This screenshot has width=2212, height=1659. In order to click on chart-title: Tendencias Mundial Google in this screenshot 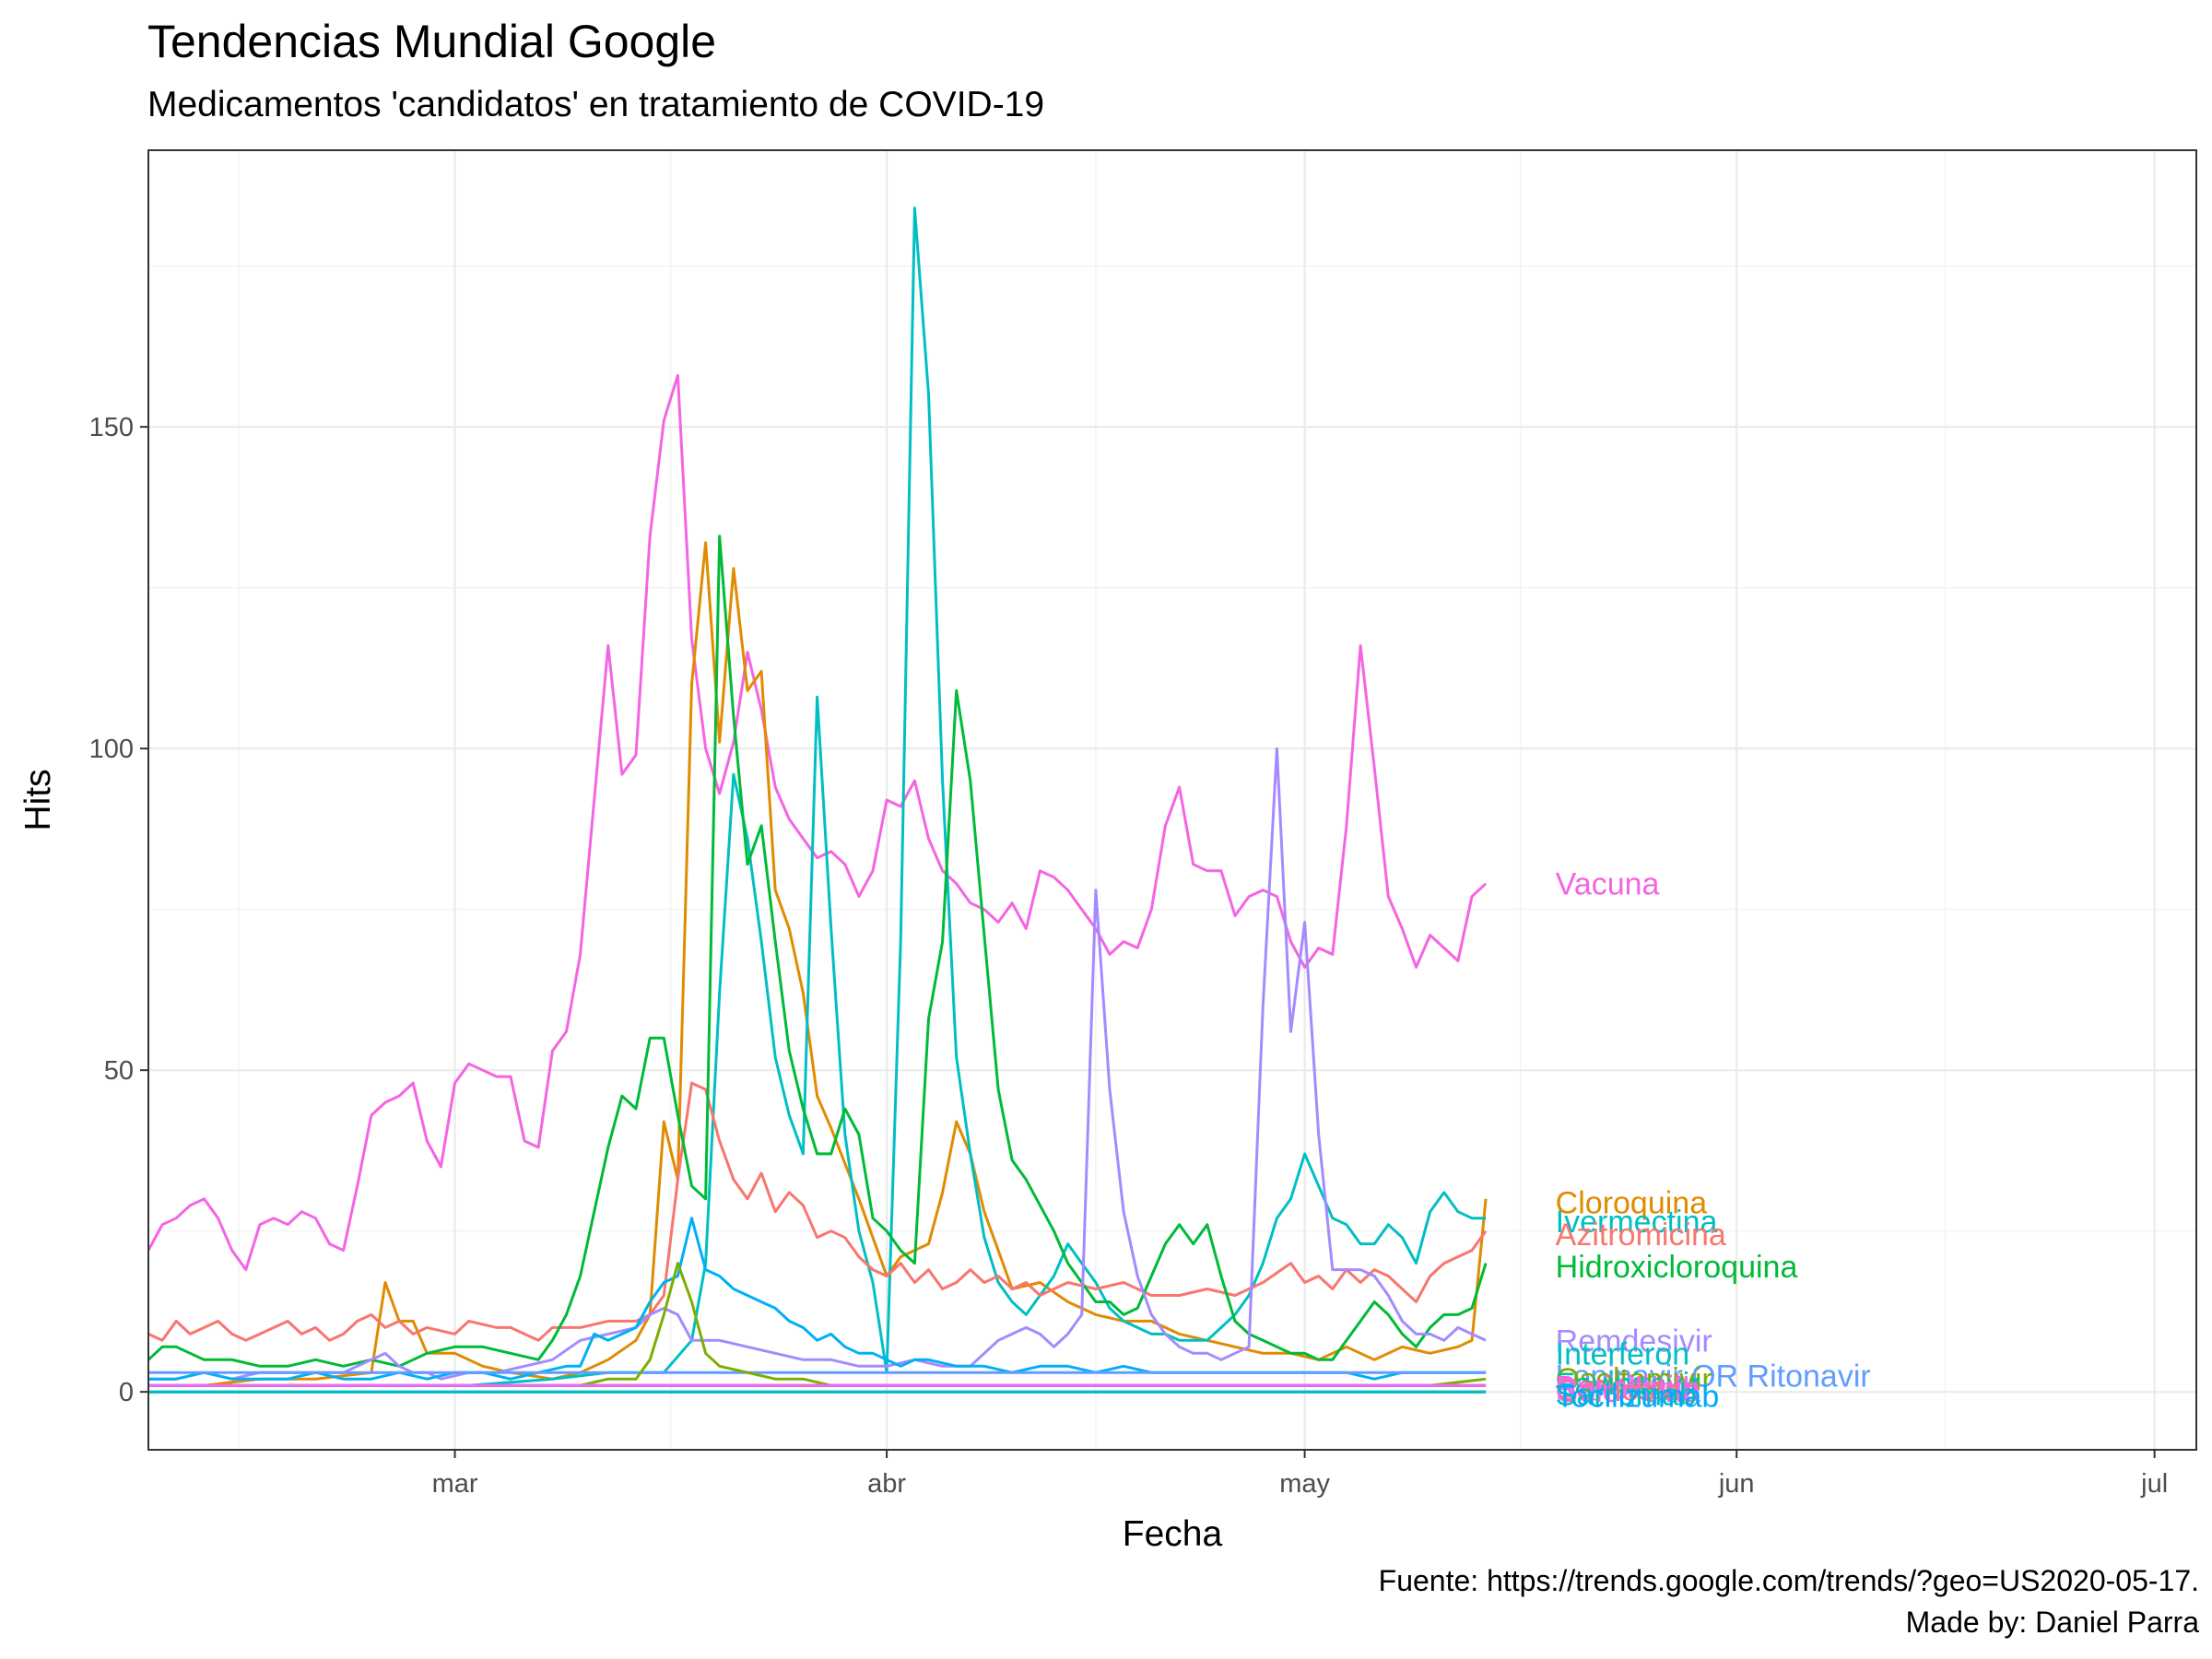, I will do `click(432, 41)`.